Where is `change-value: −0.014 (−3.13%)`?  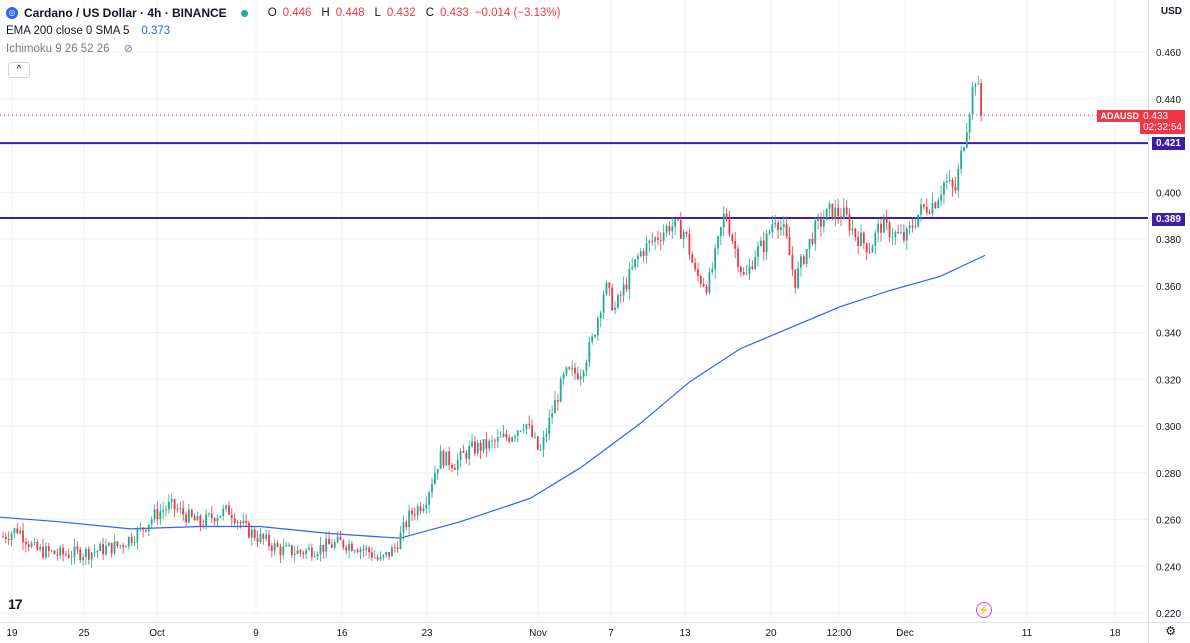 change-value: −0.014 (−3.13%) is located at coordinates (517, 13).